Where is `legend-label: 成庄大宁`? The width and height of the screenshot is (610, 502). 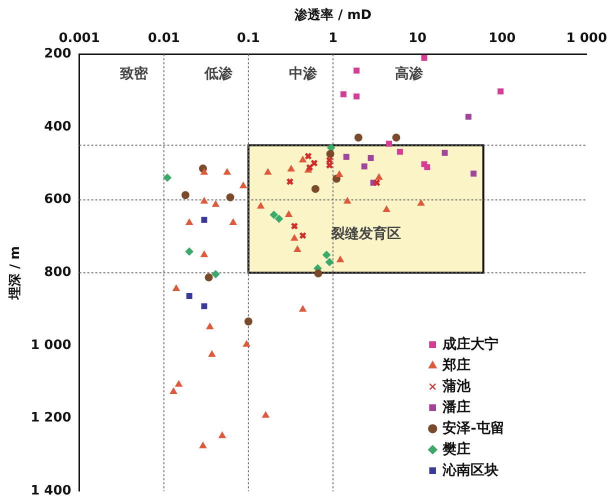
legend-label: 成庄大宁 is located at coordinates (470, 343).